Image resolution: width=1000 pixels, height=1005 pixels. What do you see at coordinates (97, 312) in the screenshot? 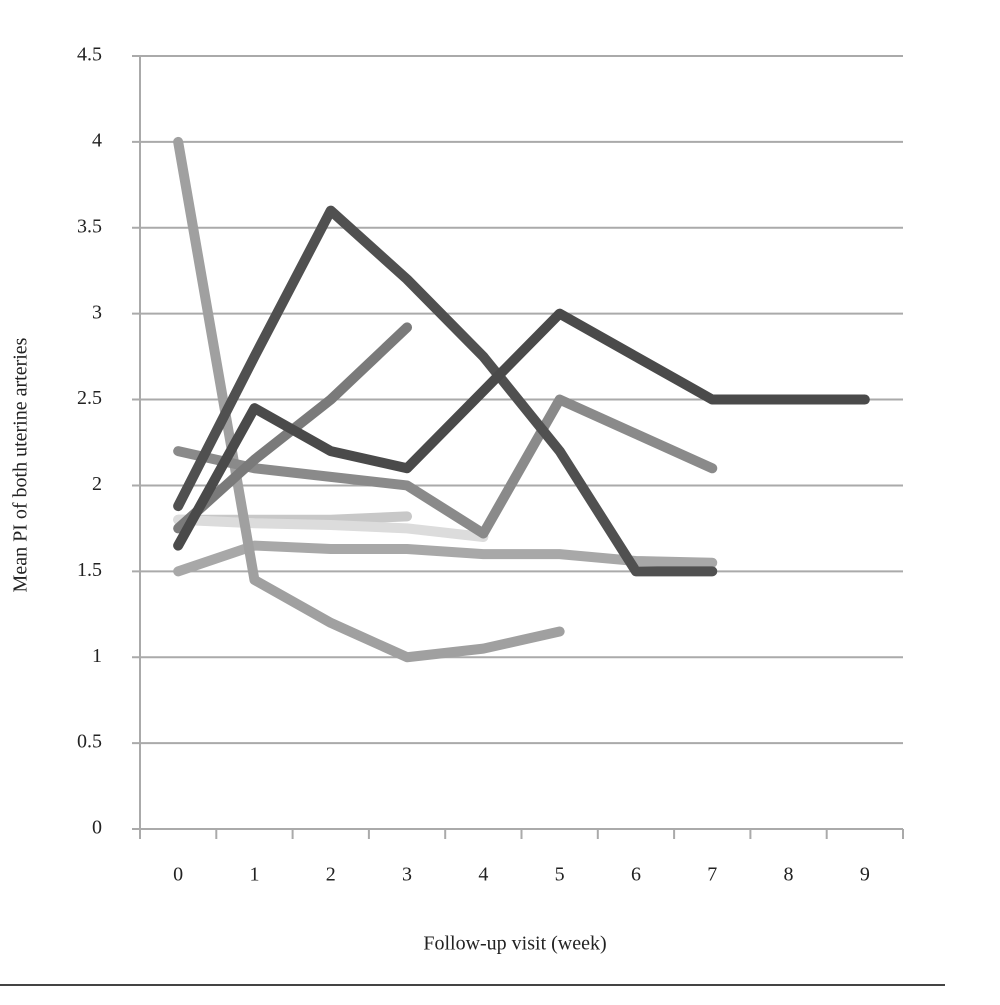
I see `y-tick-label: 3` at bounding box center [97, 312].